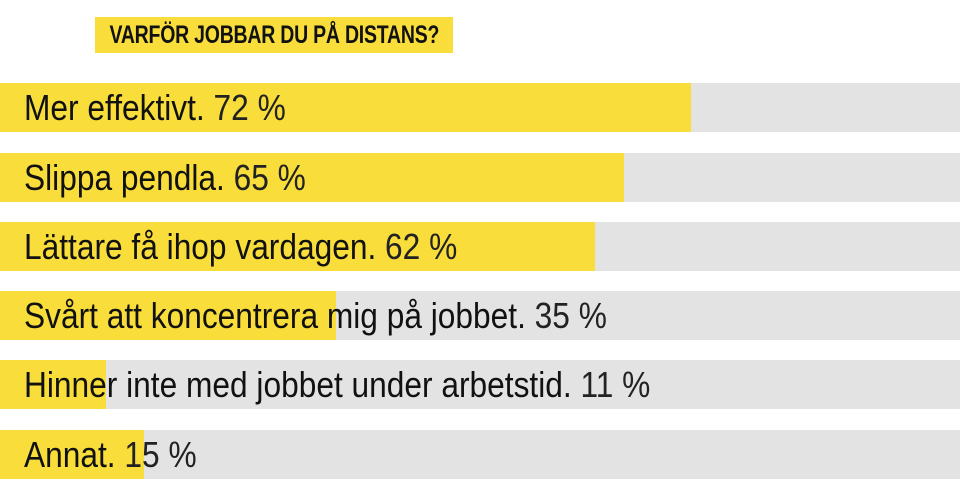 This screenshot has width=960, height=498. Describe the element at coordinates (421, 246) in the screenshot. I see `value-label: 62 %` at that location.